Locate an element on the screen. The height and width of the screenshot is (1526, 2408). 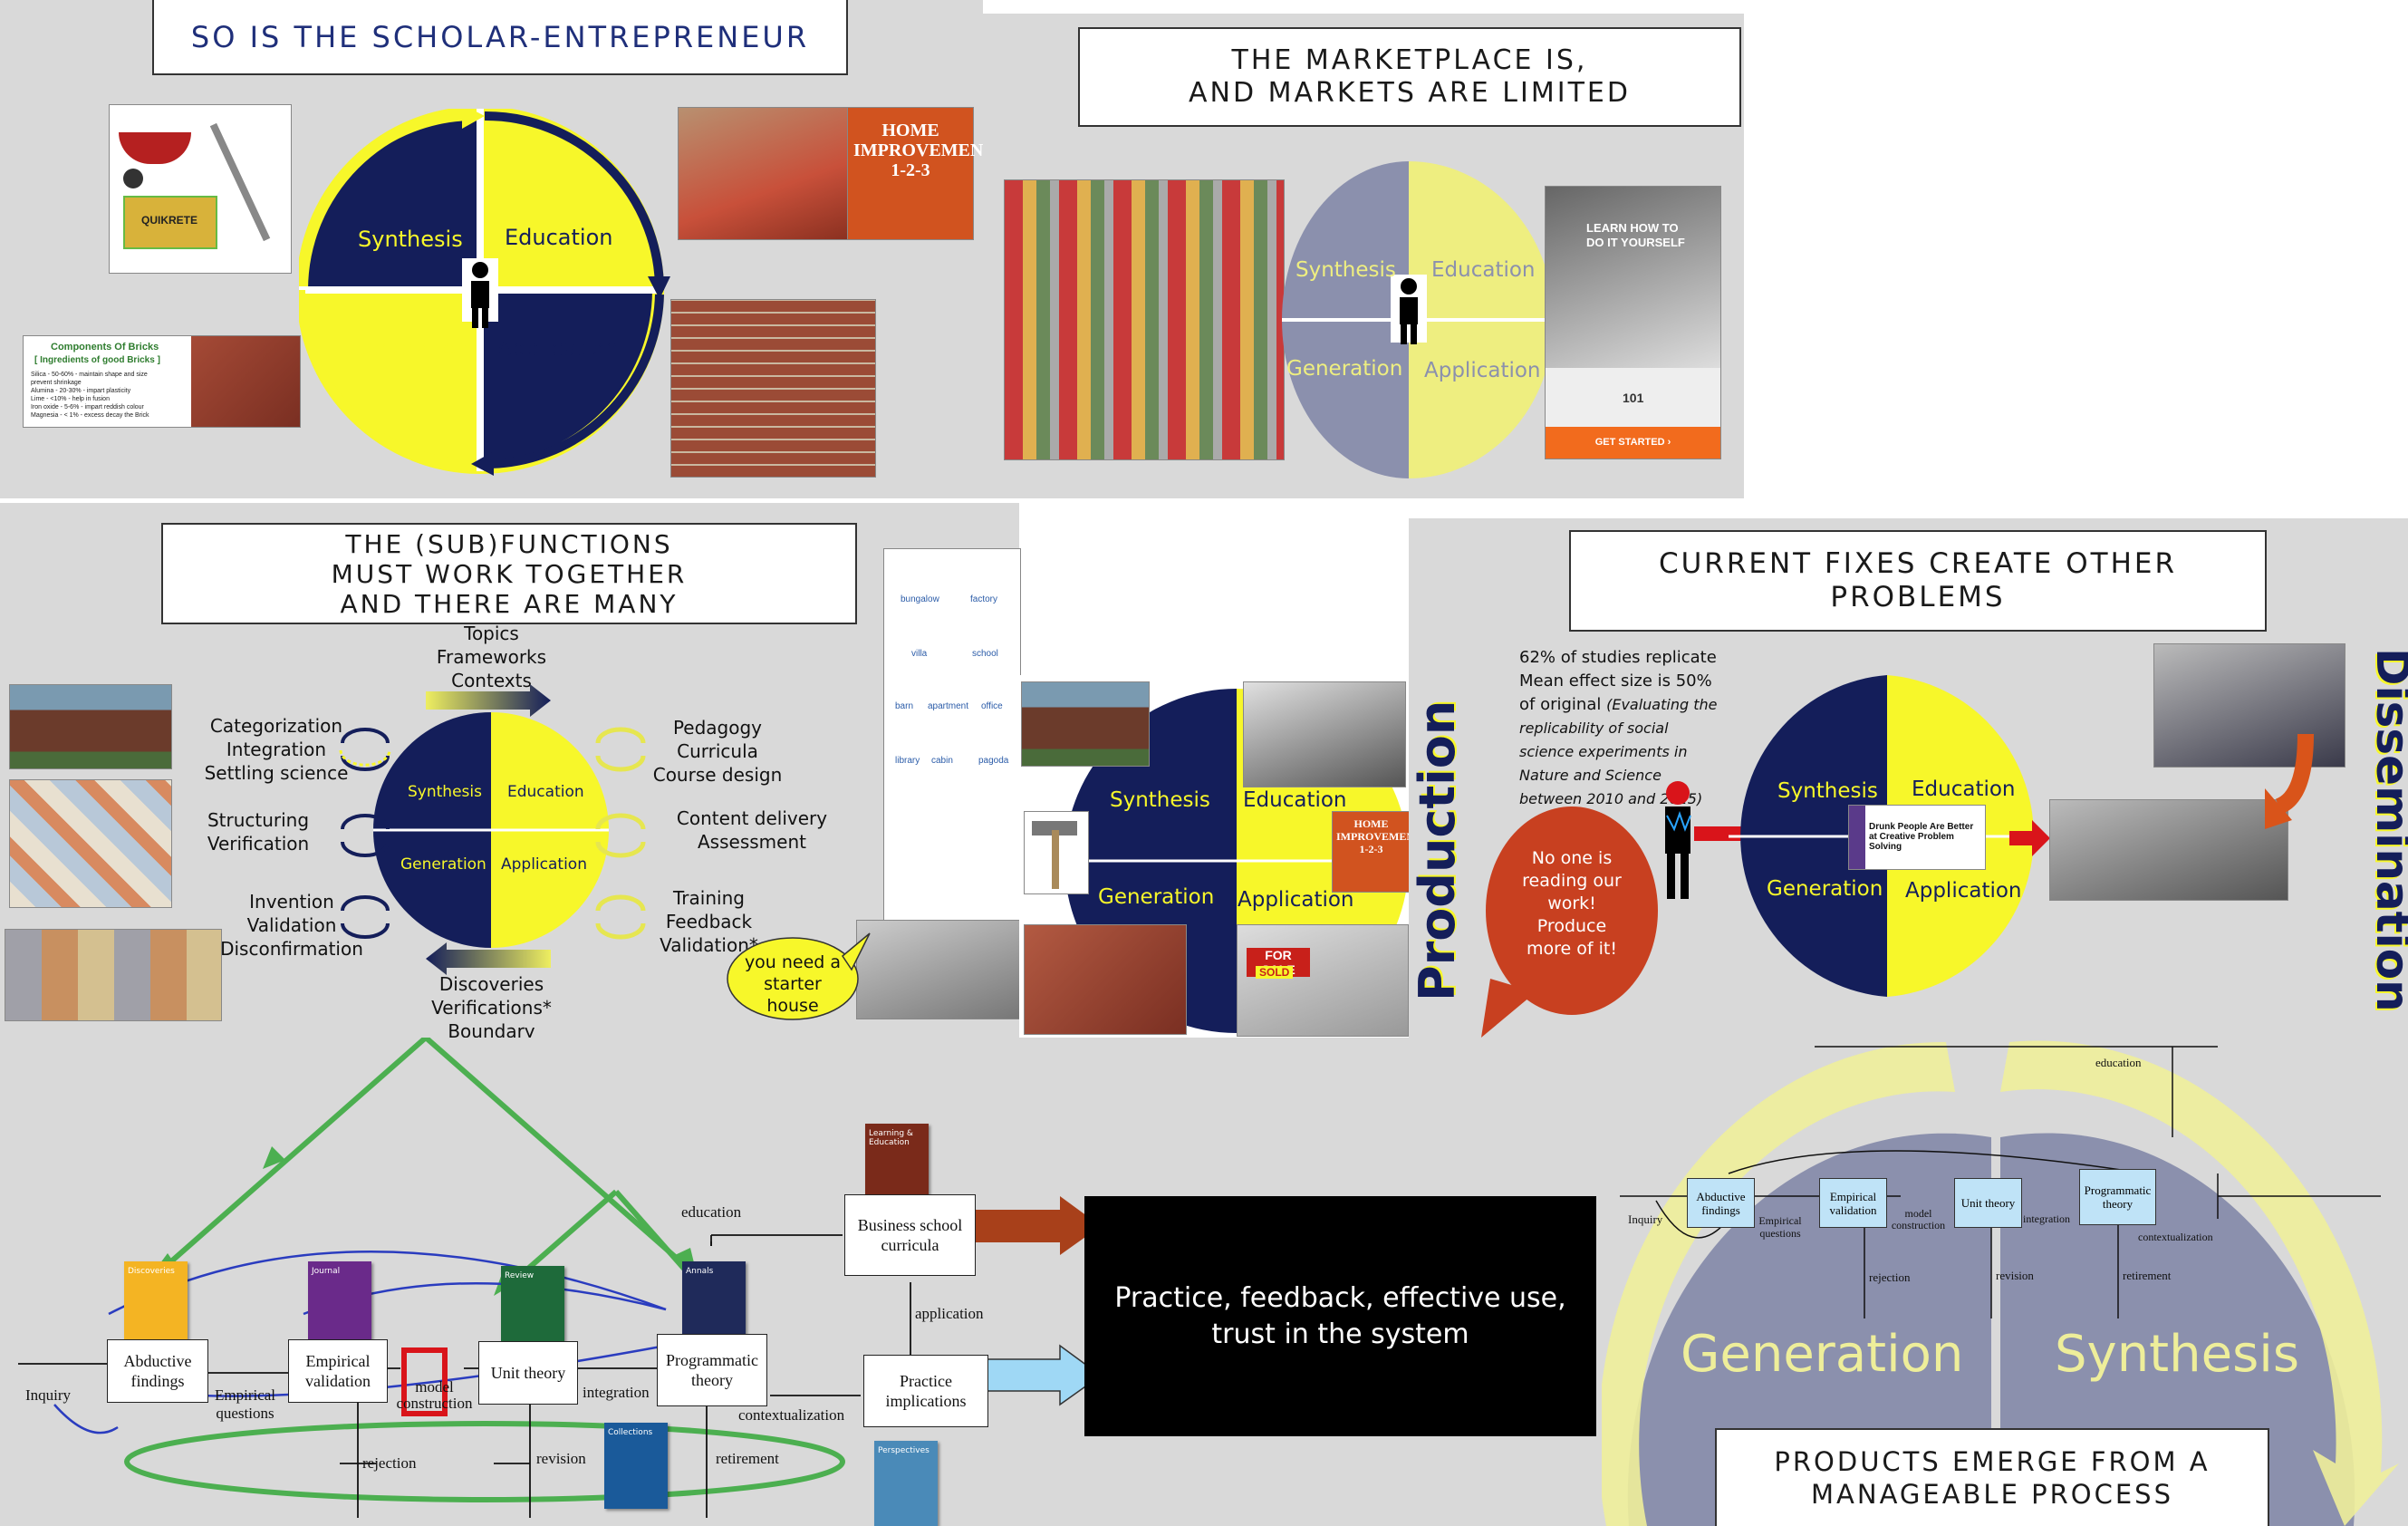
practice-implications-box: Practice implications is located at coordinates (925, 1391).